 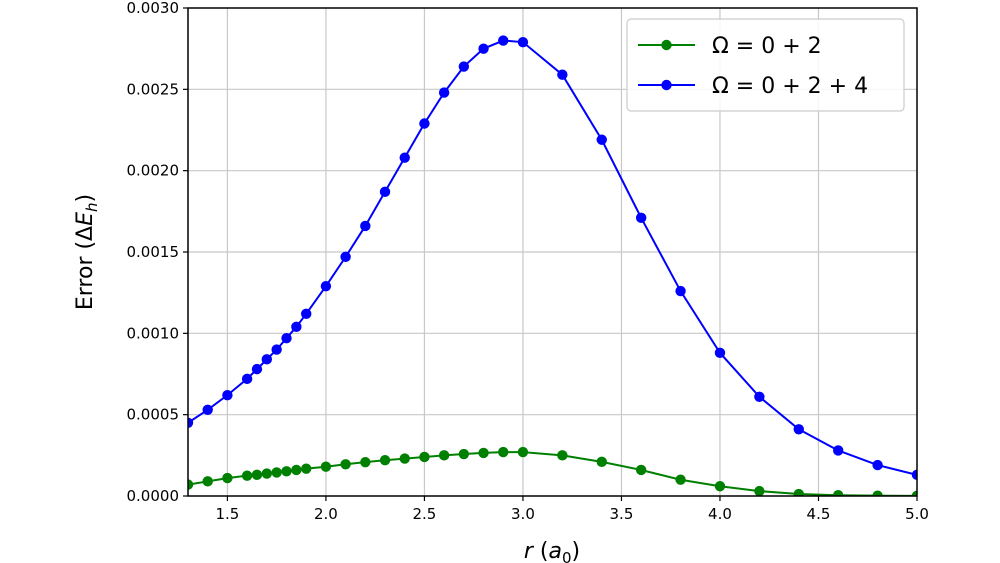 I want to click on x-tick-label: 1.5, so click(x=227, y=514).